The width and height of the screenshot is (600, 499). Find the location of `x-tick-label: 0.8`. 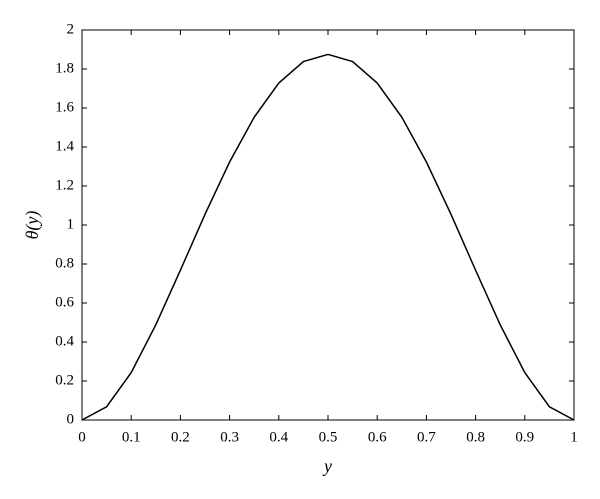

x-tick-label: 0.8 is located at coordinates (475, 437).